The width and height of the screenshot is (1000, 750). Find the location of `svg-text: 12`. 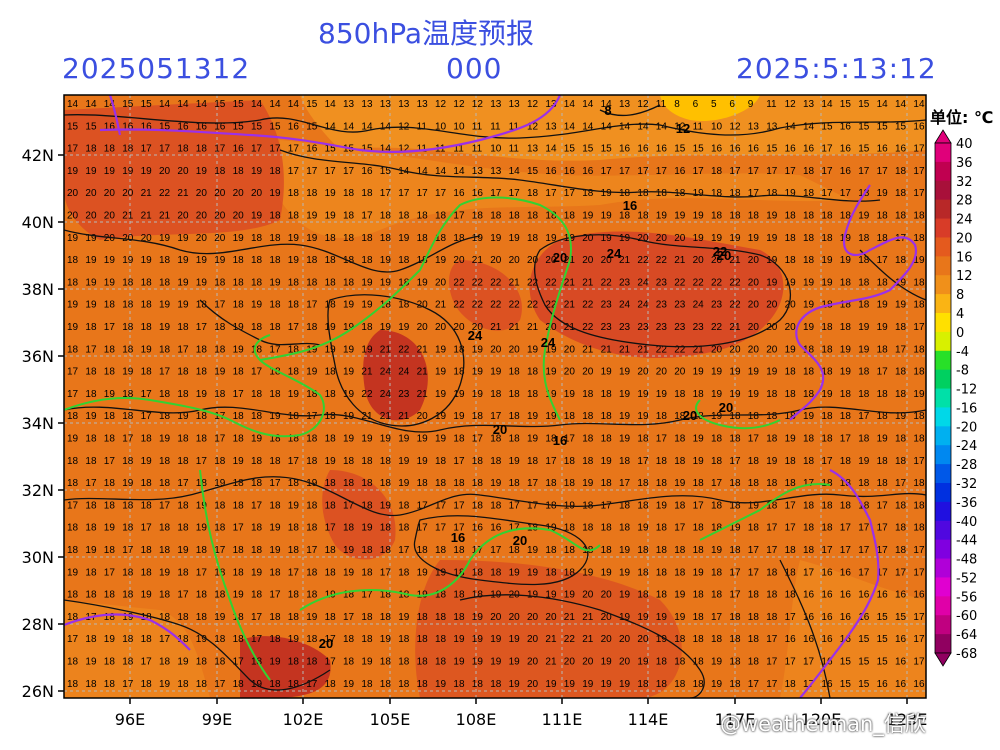

svg-text: 12 is located at coordinates (643, 104).